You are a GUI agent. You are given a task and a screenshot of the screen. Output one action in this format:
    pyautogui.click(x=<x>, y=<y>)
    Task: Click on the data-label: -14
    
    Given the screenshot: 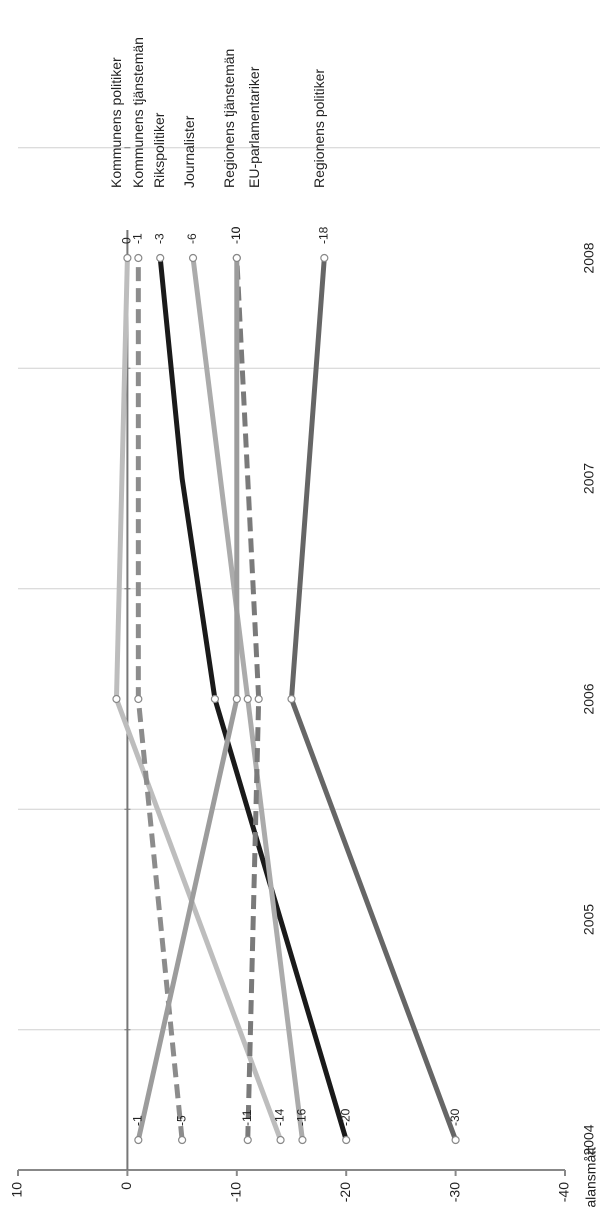 What is the action you would take?
    pyautogui.click(x=280, y=1117)
    